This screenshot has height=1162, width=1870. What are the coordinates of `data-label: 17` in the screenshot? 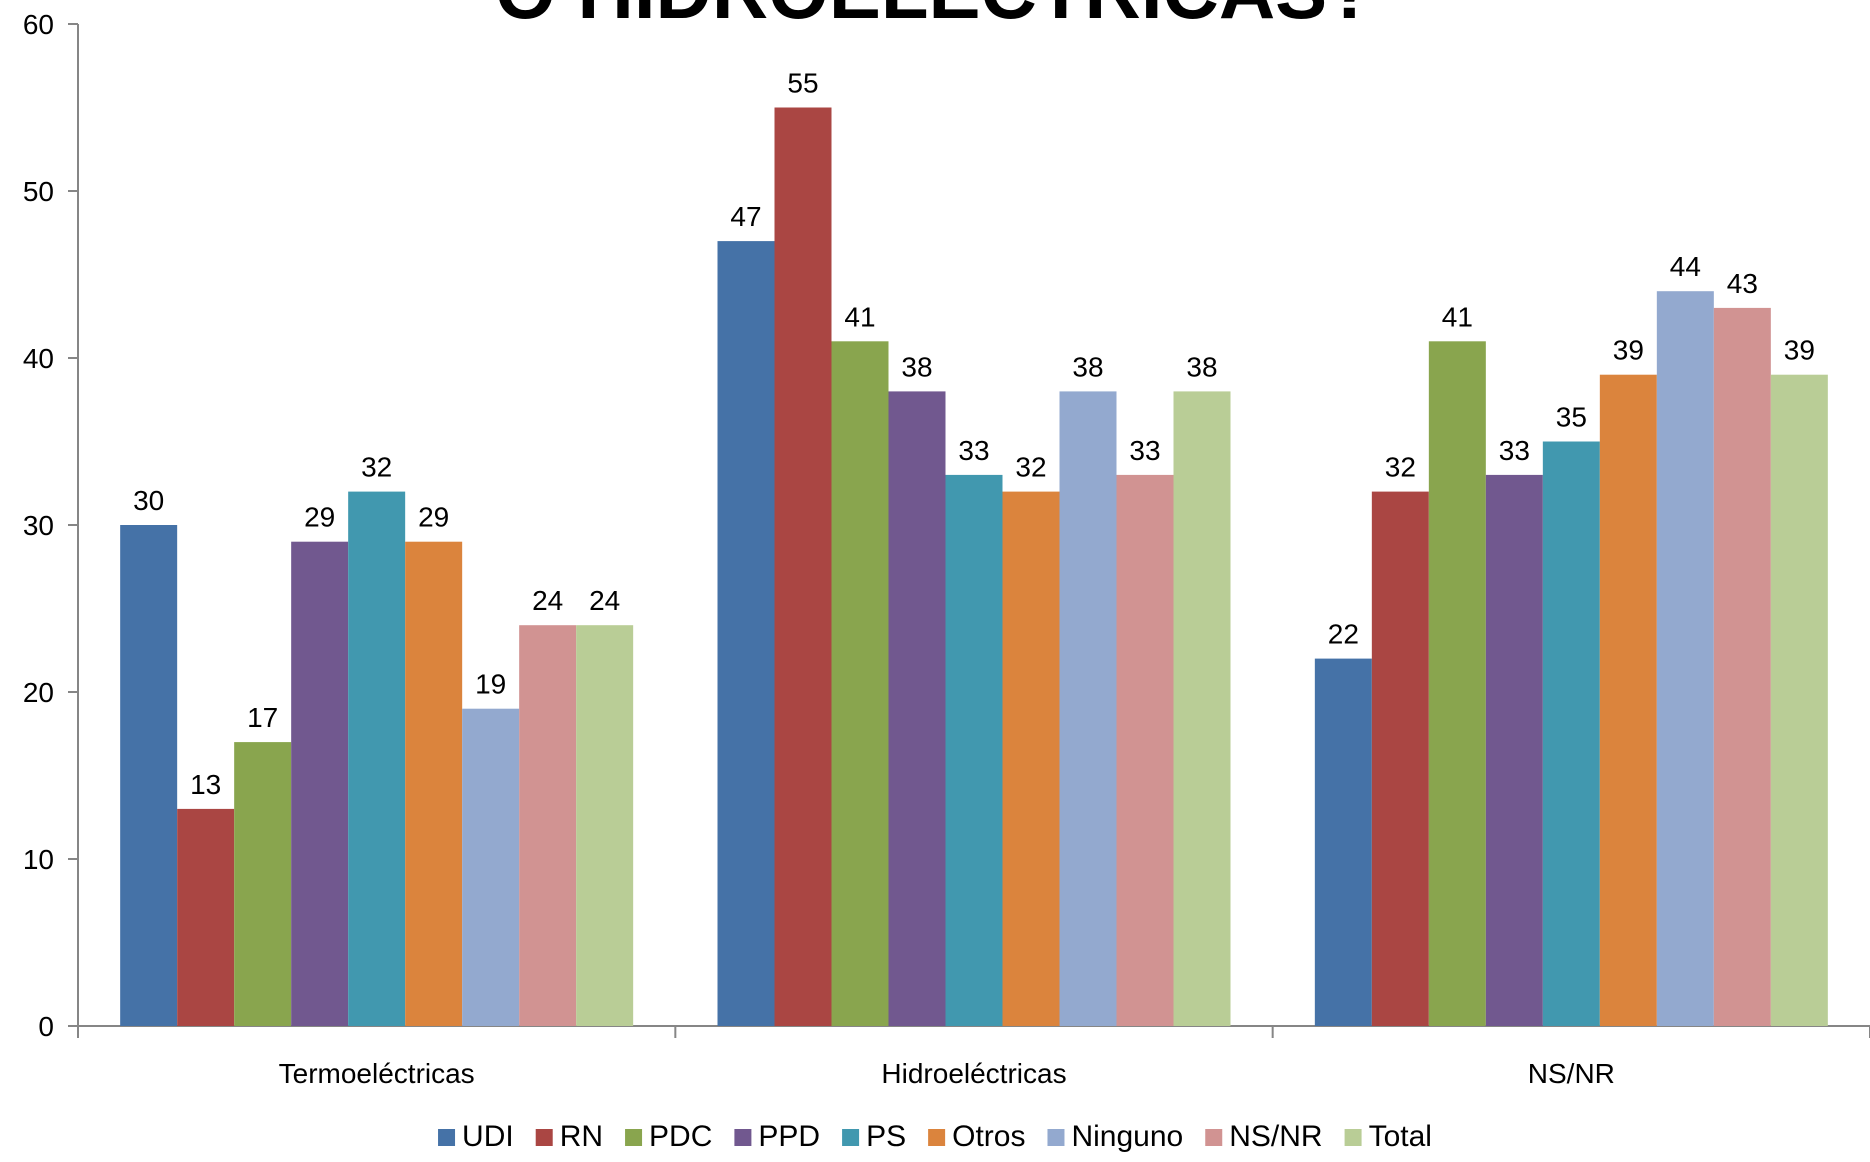 It's located at (262, 717).